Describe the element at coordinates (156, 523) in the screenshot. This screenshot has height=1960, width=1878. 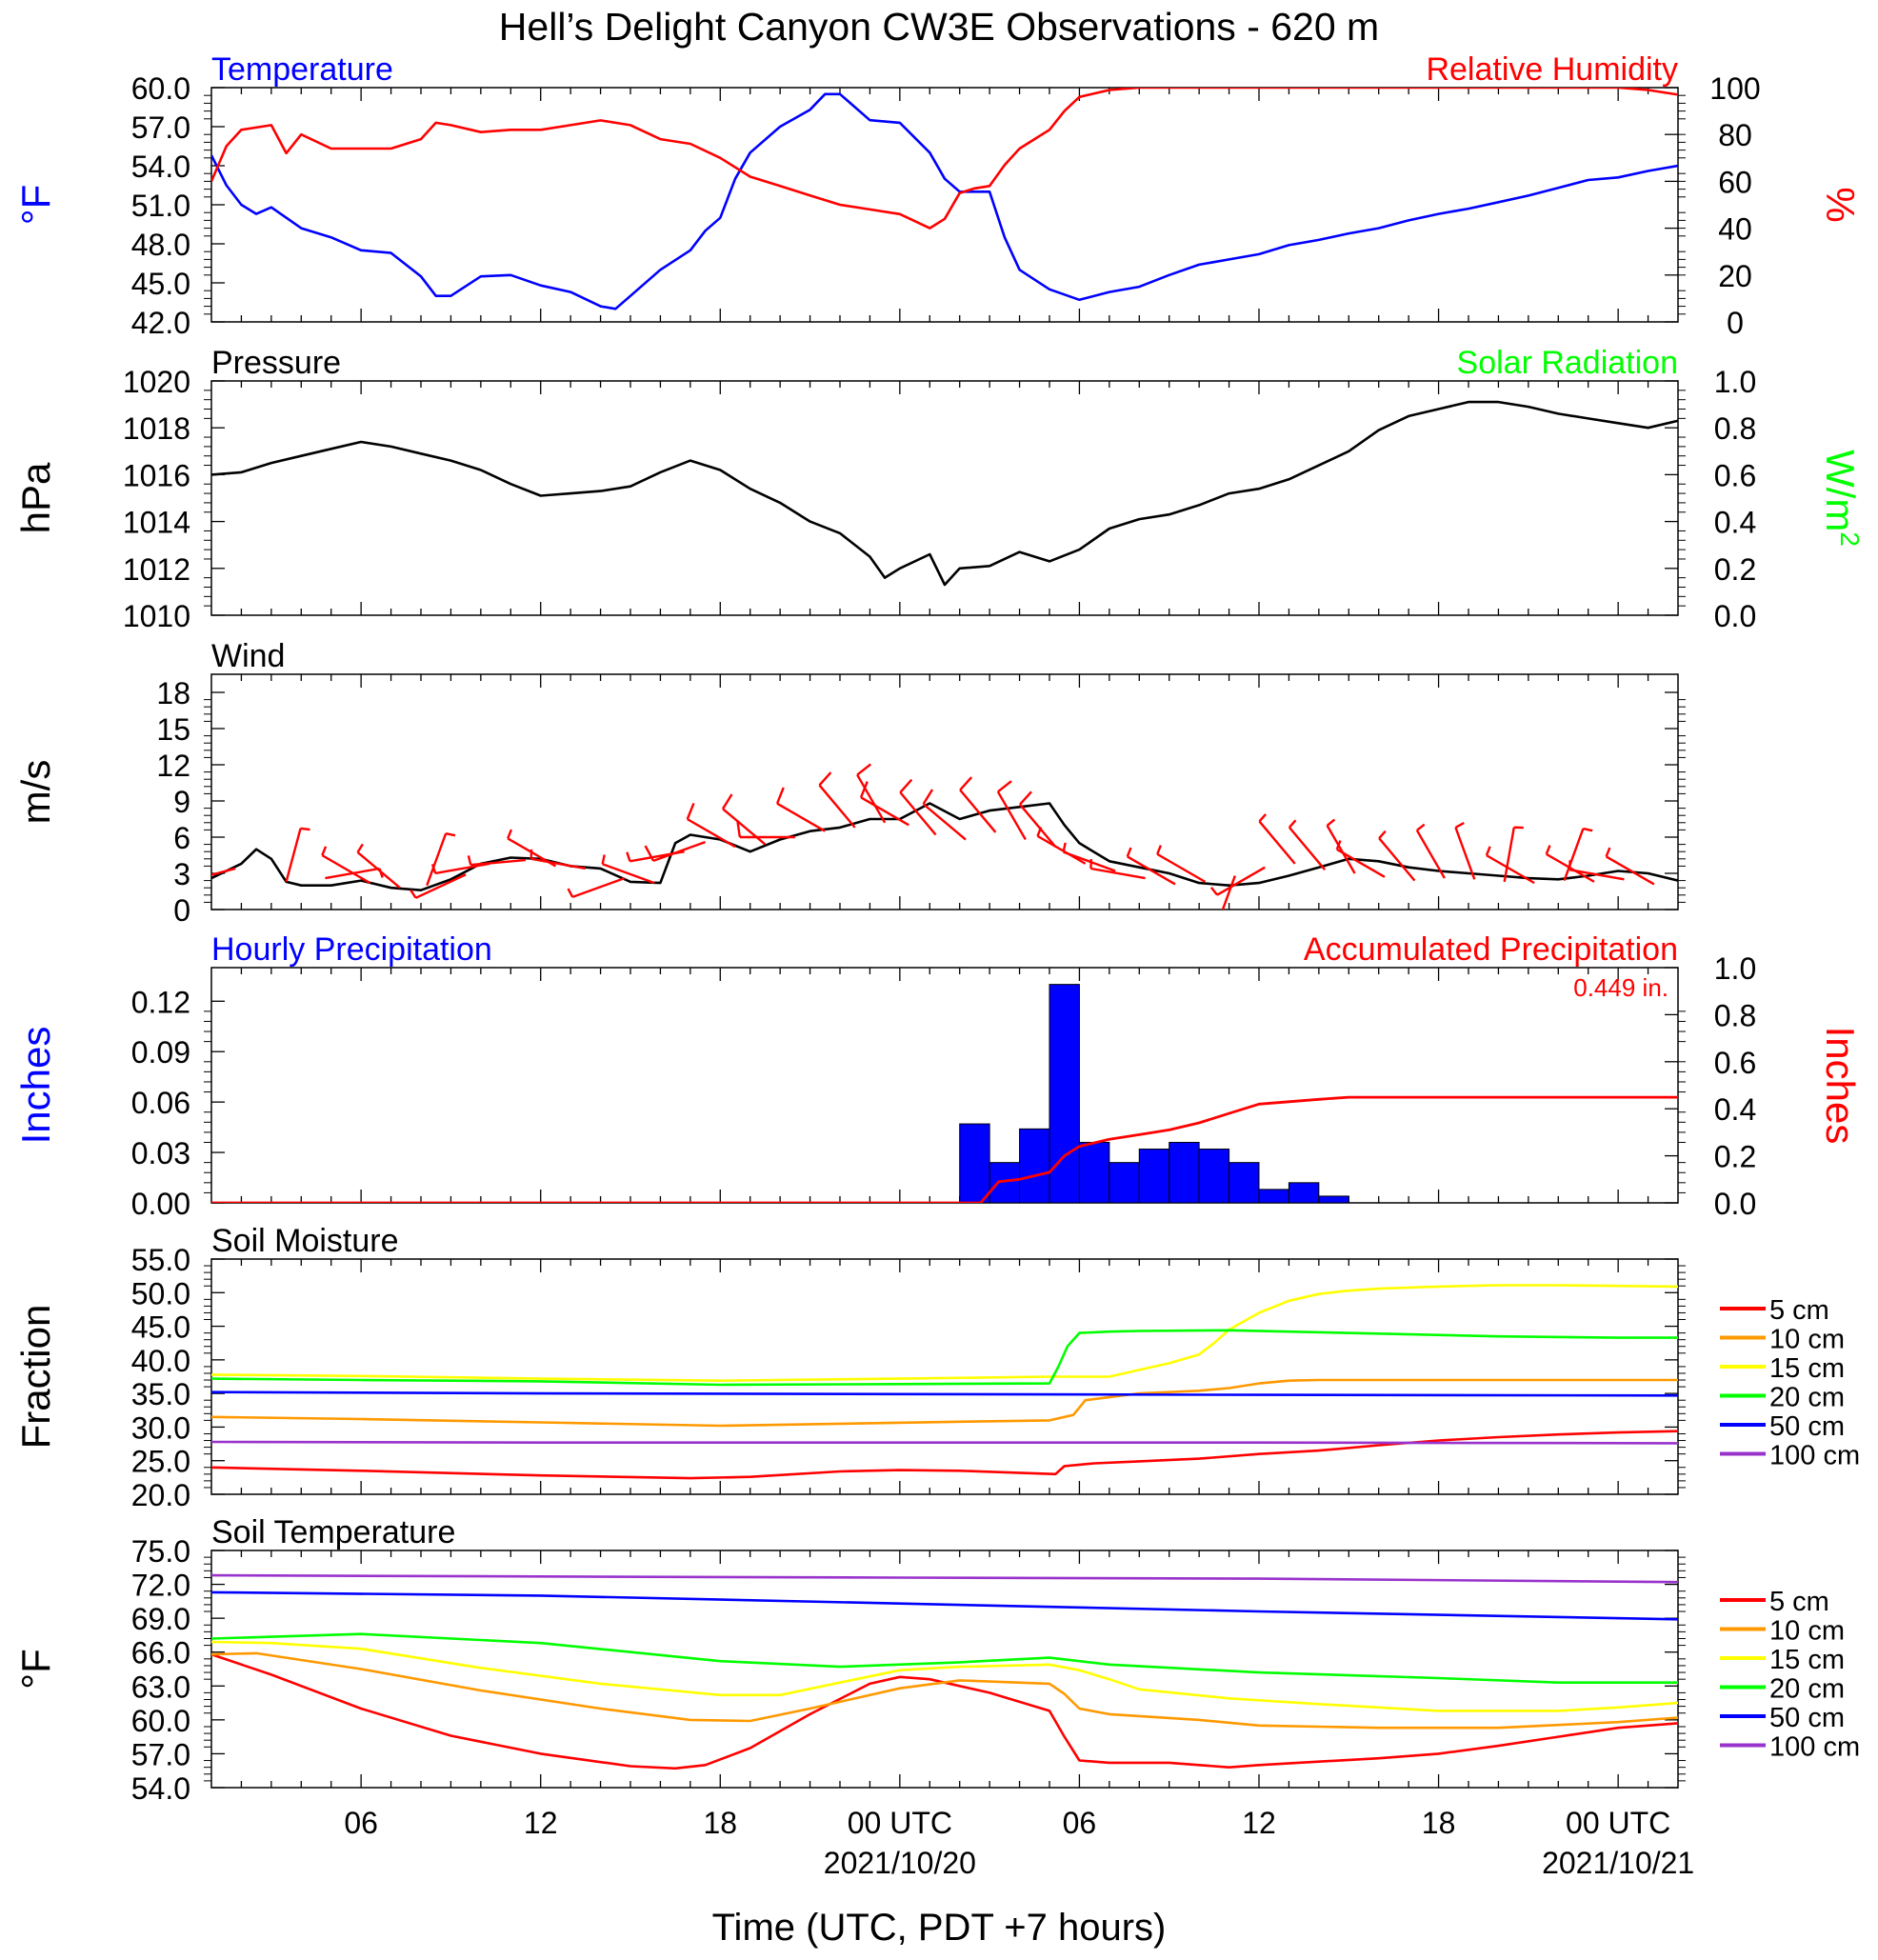
I see `y-tick-label: 1014` at that location.